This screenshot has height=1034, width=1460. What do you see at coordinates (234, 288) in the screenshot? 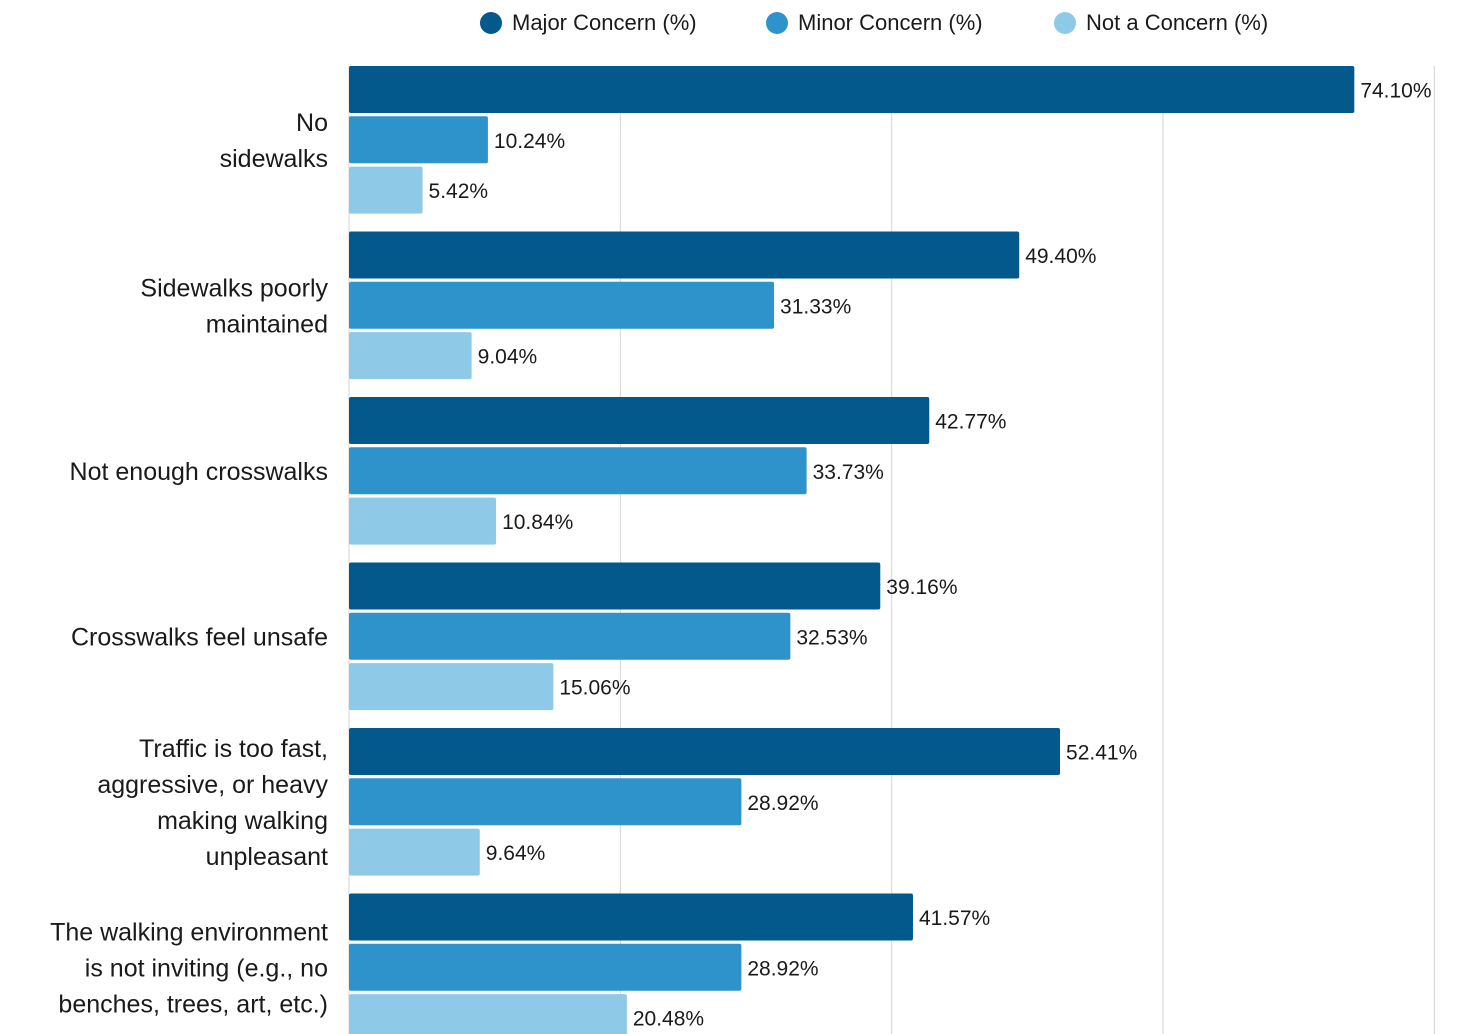
I see `category-label-line: Sidewalks poorly` at bounding box center [234, 288].